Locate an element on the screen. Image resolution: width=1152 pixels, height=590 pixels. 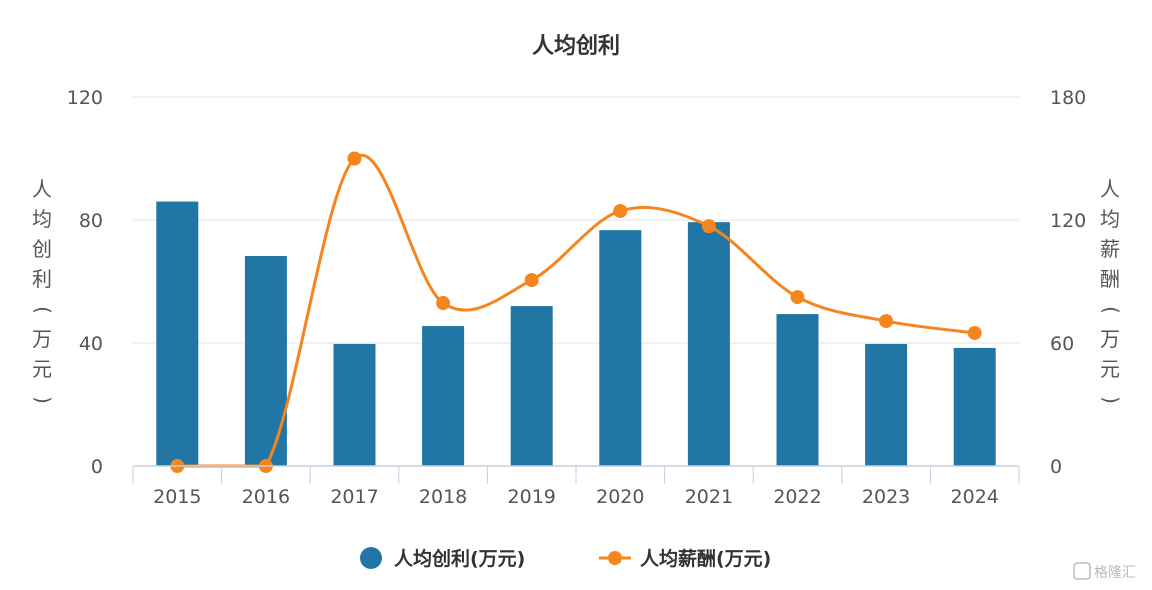
watermark: 格隆汇 is located at coordinates (1104, 571).